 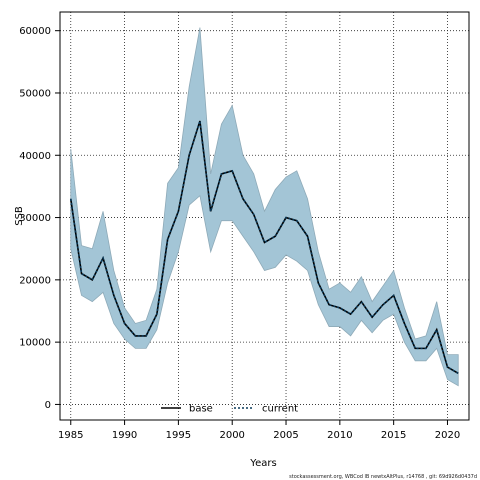 What do you see at coordinates (339, 435) in the screenshot?
I see `x-tick-label: 2010` at bounding box center [339, 435].